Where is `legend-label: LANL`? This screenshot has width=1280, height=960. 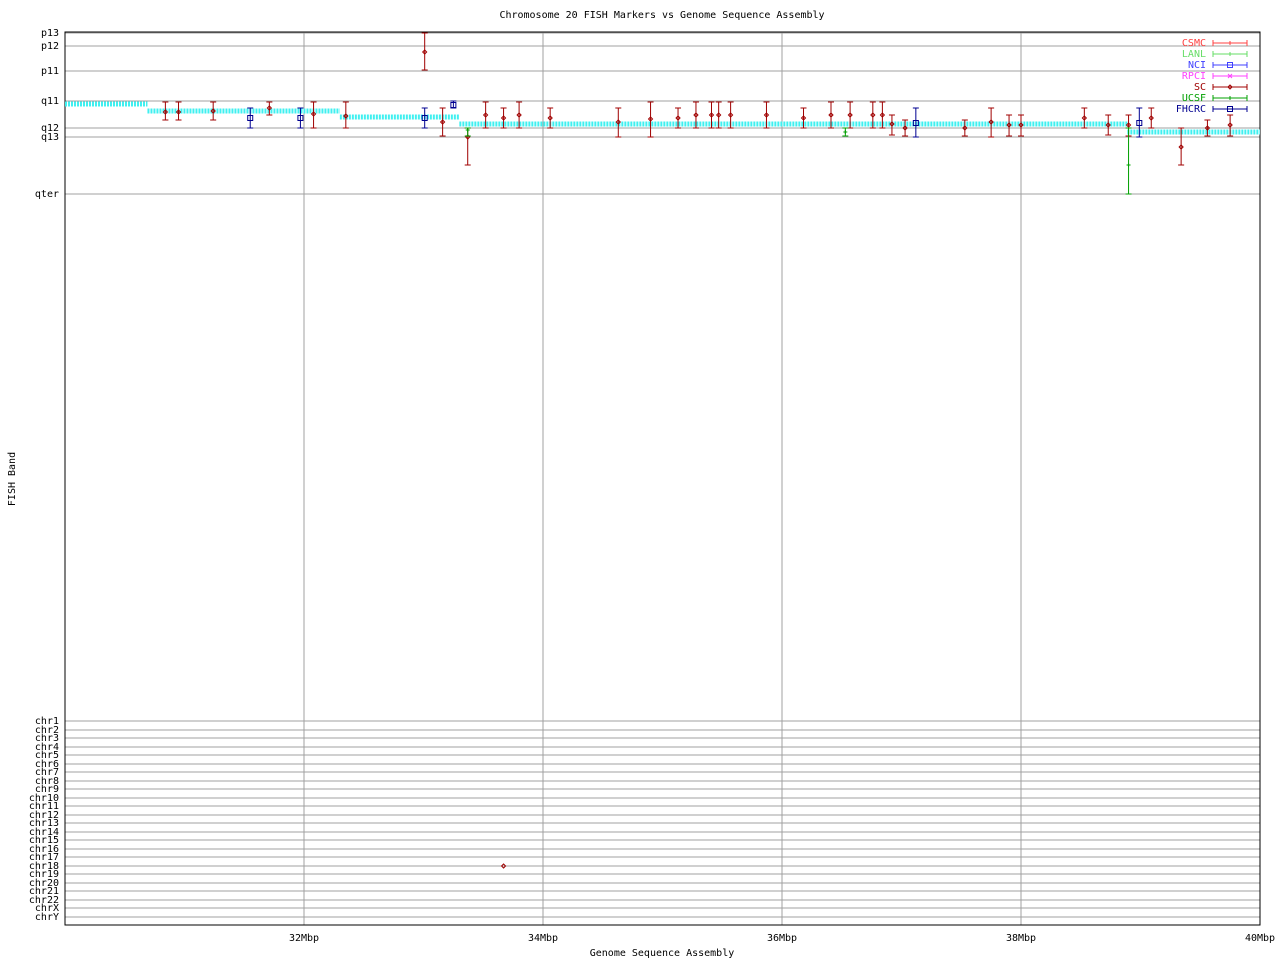
legend-label: LANL is located at coordinates (1194, 54).